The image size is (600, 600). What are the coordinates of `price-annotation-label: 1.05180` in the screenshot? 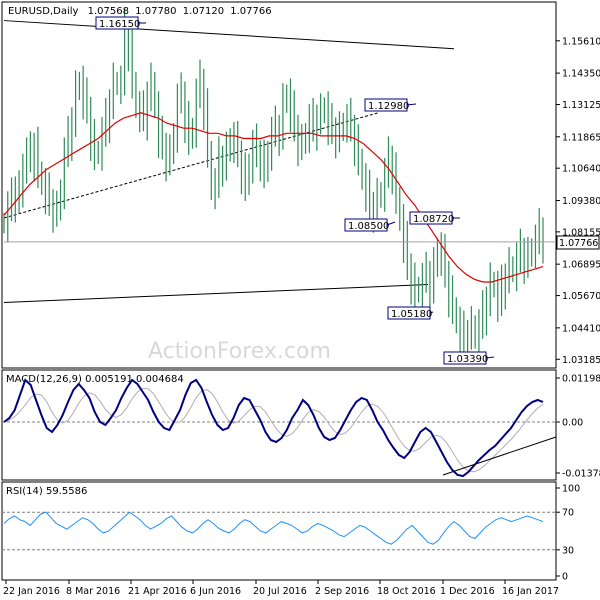 It's located at (411, 314).